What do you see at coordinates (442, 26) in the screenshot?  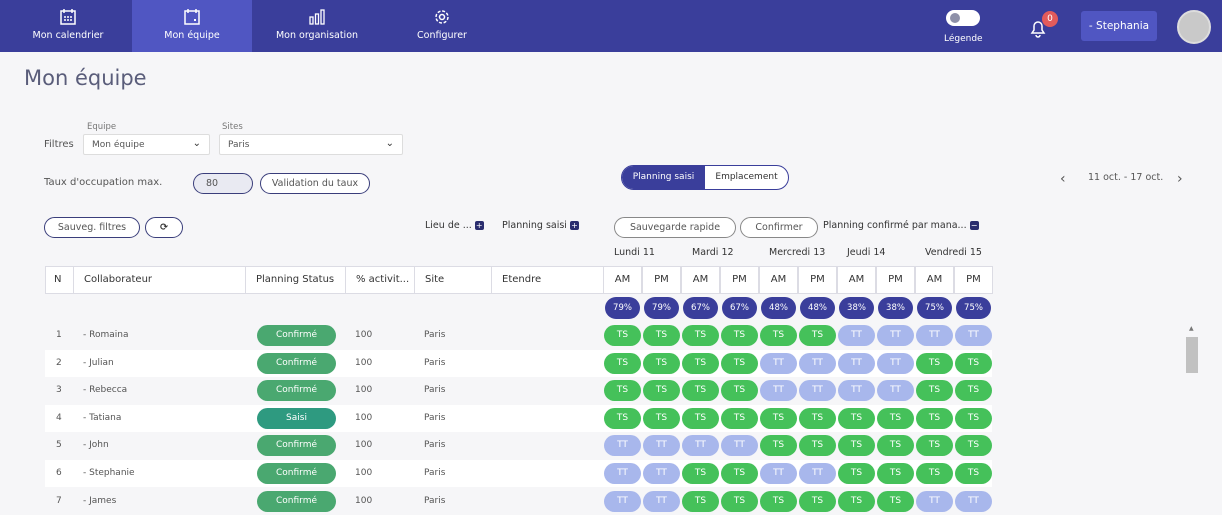 I see `tab-configurer: Configurer` at bounding box center [442, 26].